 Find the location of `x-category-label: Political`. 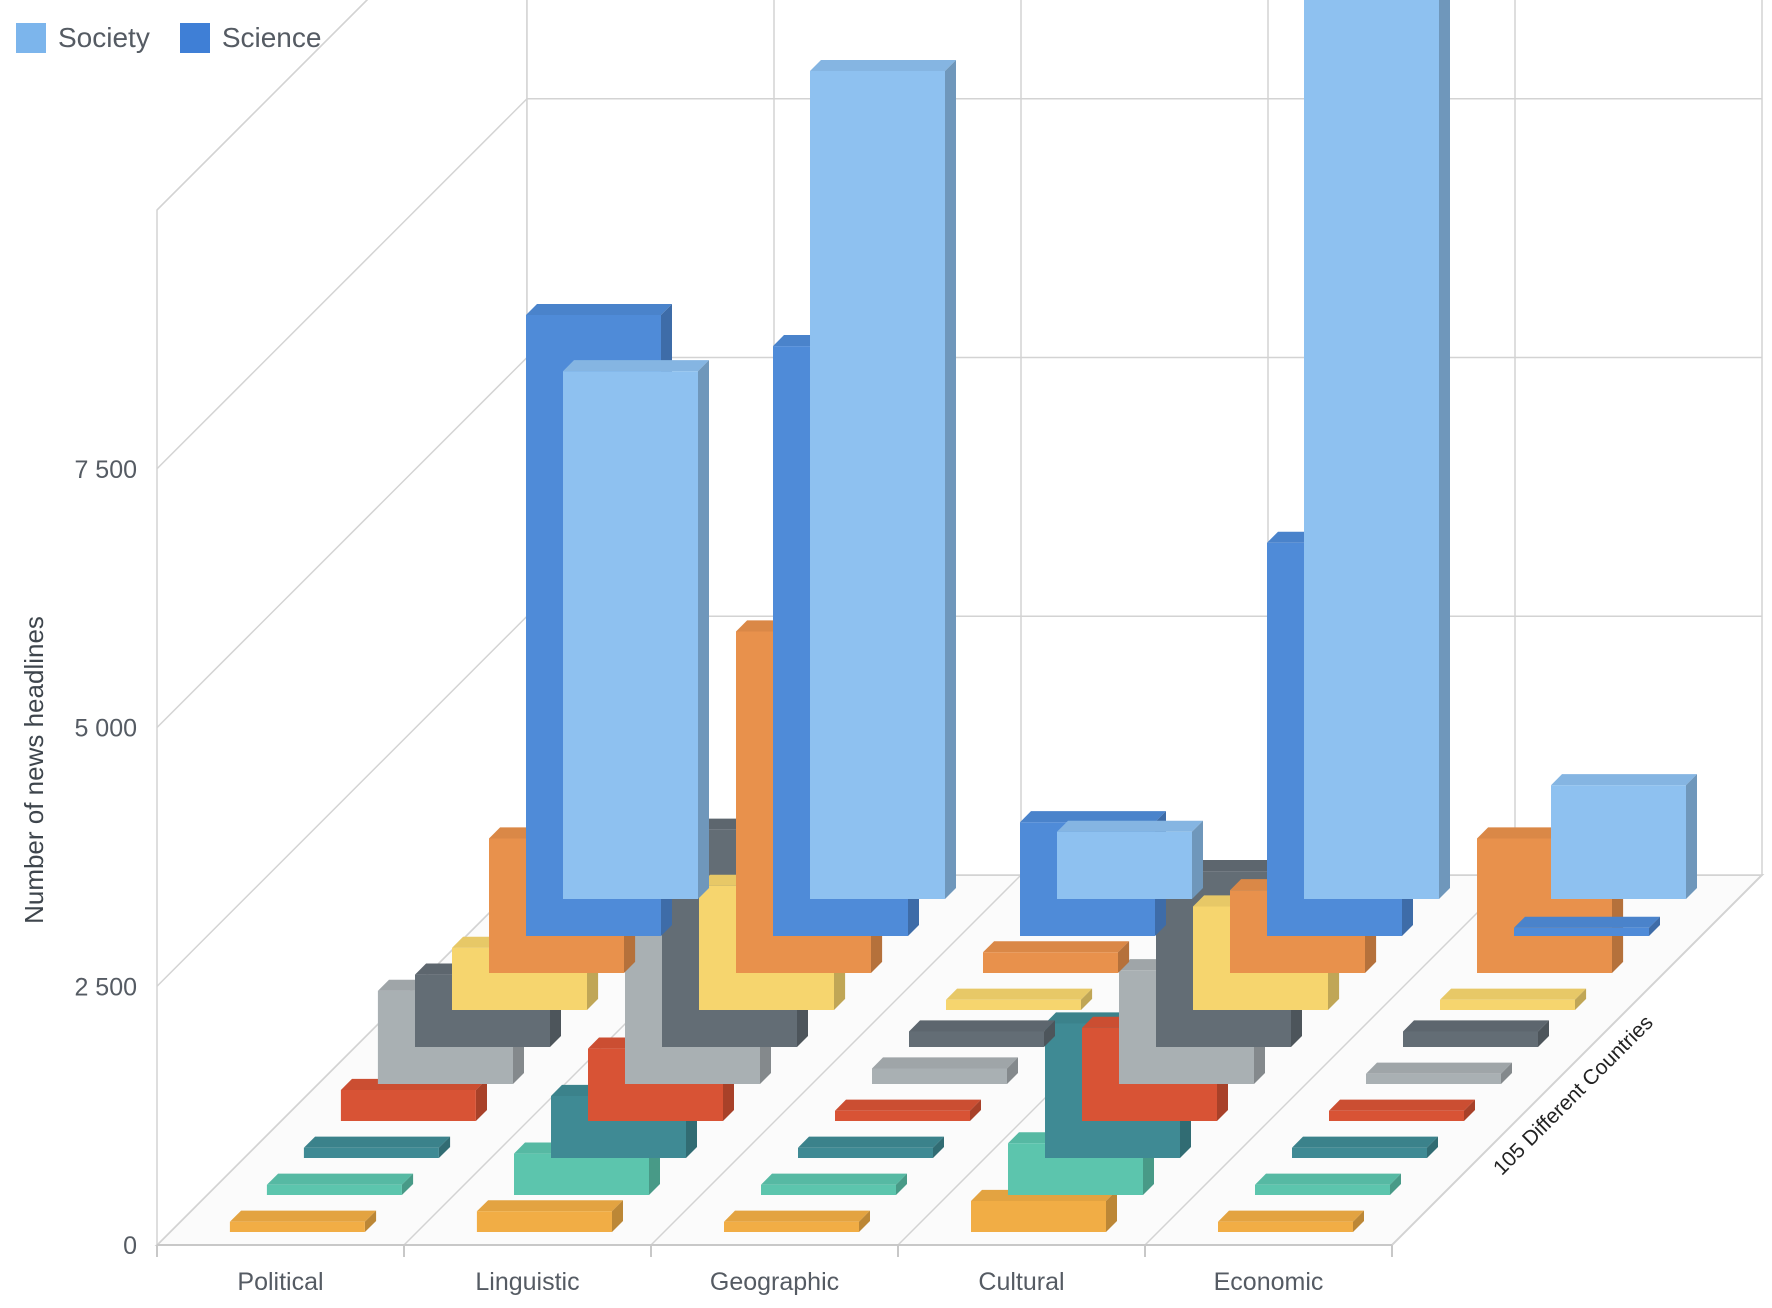

x-category-label: Political is located at coordinates (280, 1282).